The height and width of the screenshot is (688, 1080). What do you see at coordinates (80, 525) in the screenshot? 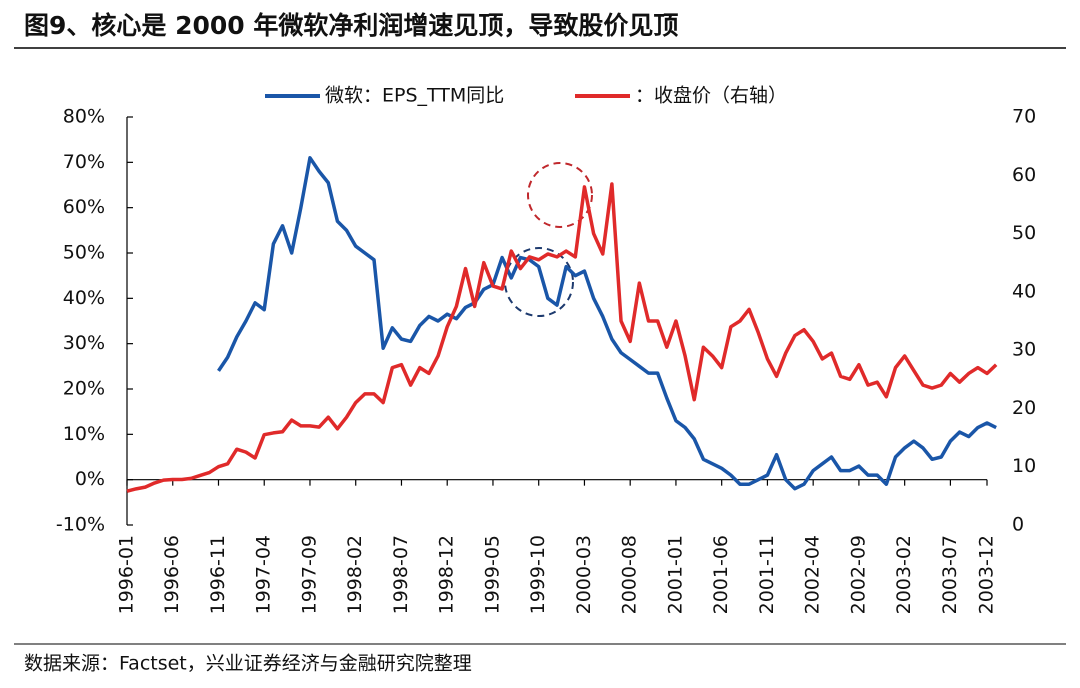
I see `y-tick-label: -10%` at bounding box center [80, 525].